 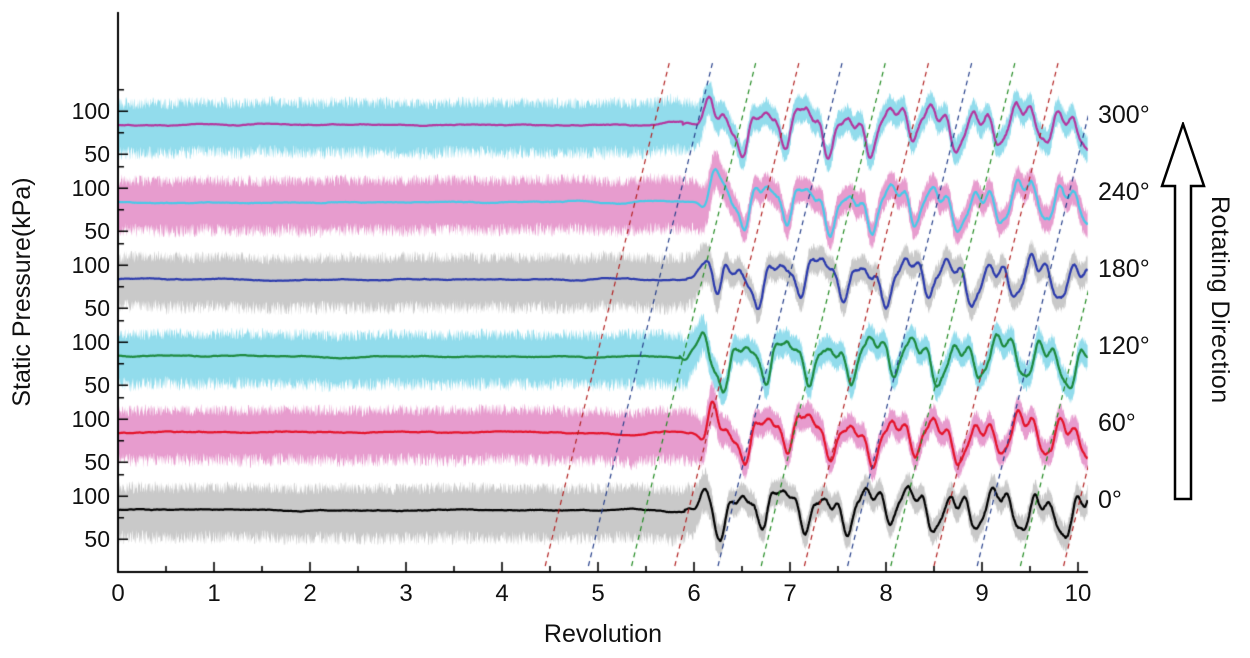 What do you see at coordinates (214, 593) in the screenshot?
I see `x-tick-label-1: 1` at bounding box center [214, 593].